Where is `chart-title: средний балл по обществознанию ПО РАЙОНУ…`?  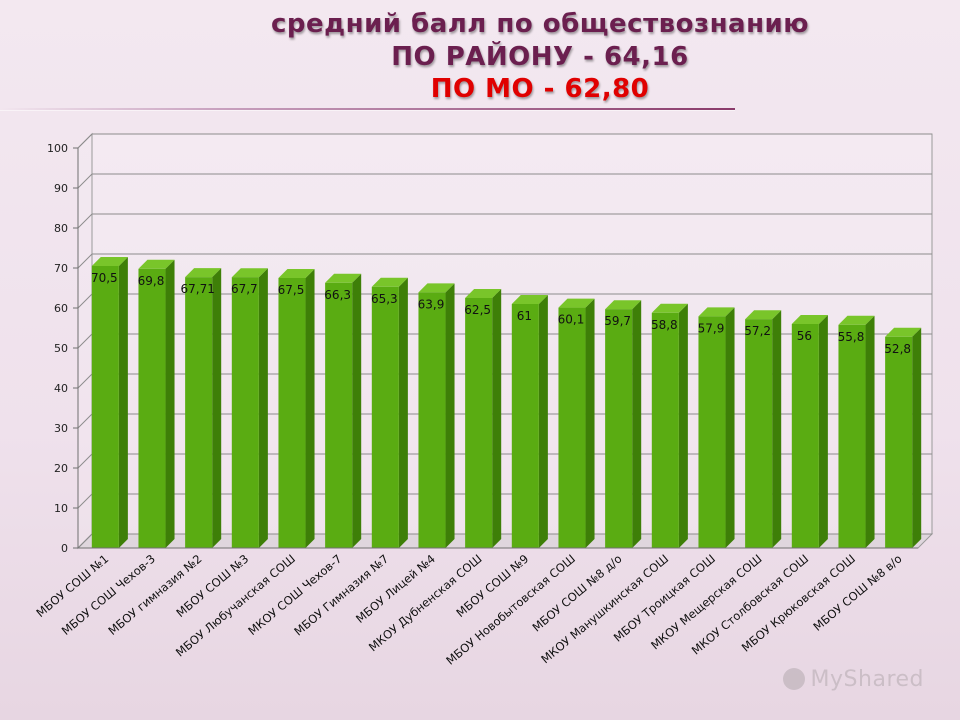 chart-title: средний балл по обществознанию ПО РАЙОНУ… is located at coordinates (540, 57).